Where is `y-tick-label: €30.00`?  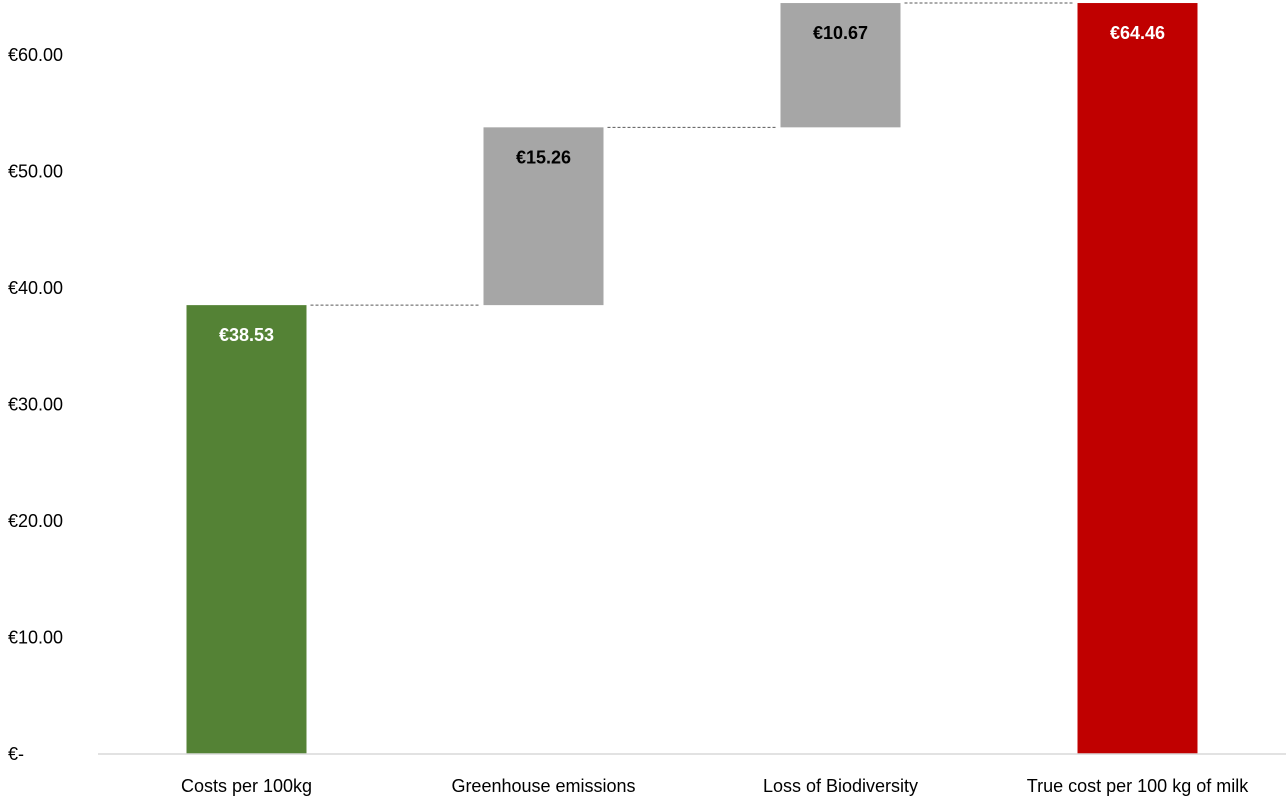
y-tick-label: €30.00 is located at coordinates (35, 405).